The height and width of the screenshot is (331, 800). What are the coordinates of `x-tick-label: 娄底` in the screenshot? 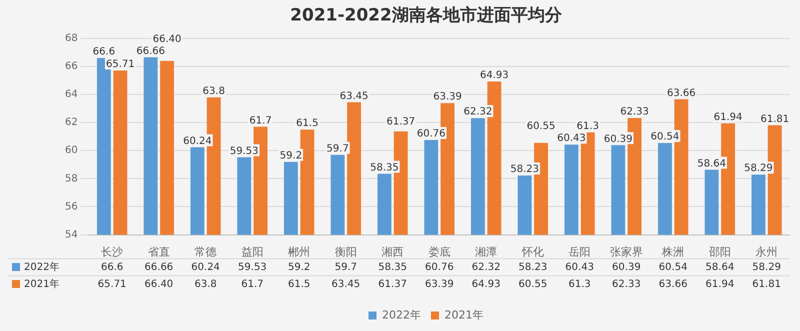 It's located at (439, 251).